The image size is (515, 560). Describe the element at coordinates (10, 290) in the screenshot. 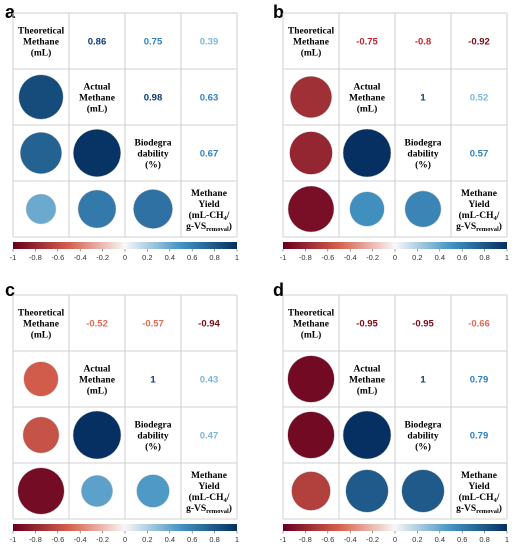

I see `panel-label-c: c` at that location.